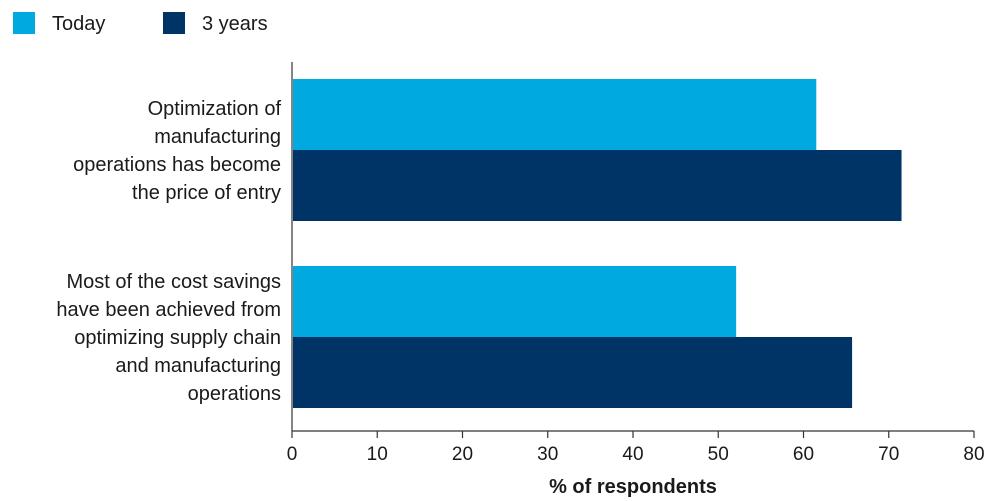  Describe the element at coordinates (718, 454) in the screenshot. I see `x-tick-label: 50` at that location.